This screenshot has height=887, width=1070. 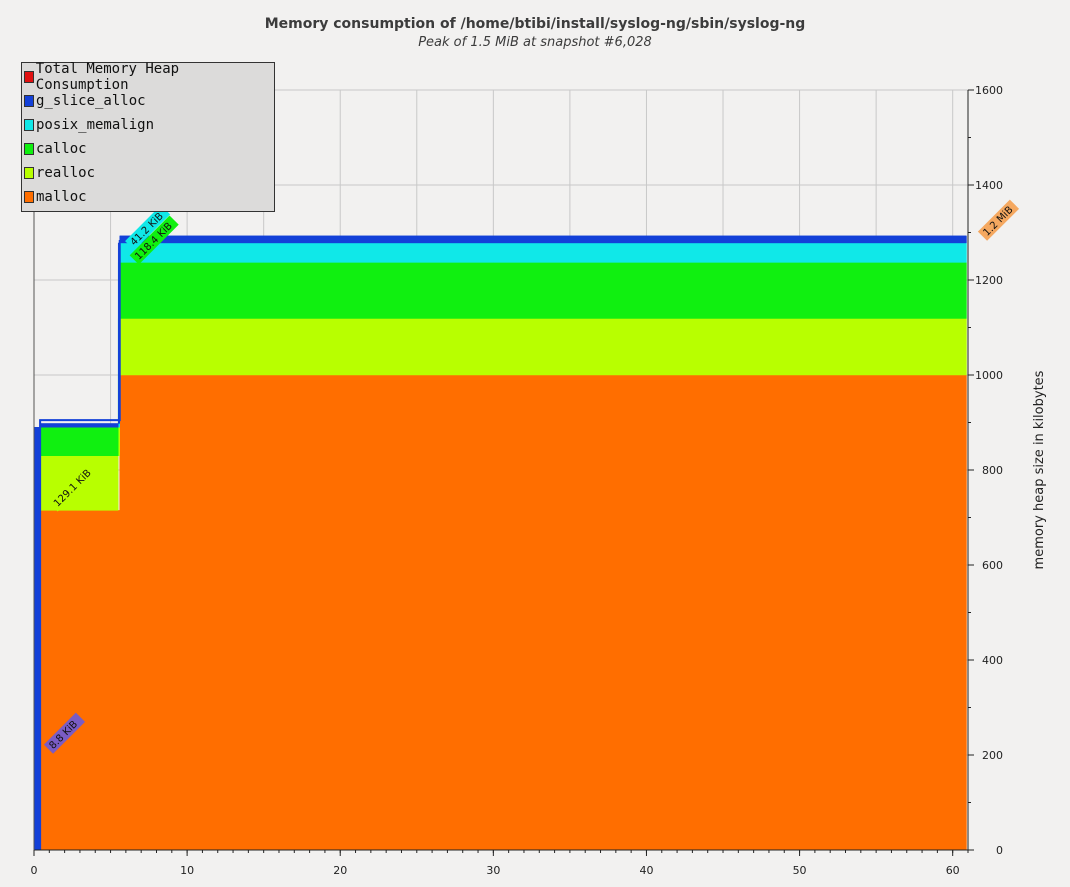 What do you see at coordinates (989, 280) in the screenshot?
I see `y-tick-label: 1200` at bounding box center [989, 280].